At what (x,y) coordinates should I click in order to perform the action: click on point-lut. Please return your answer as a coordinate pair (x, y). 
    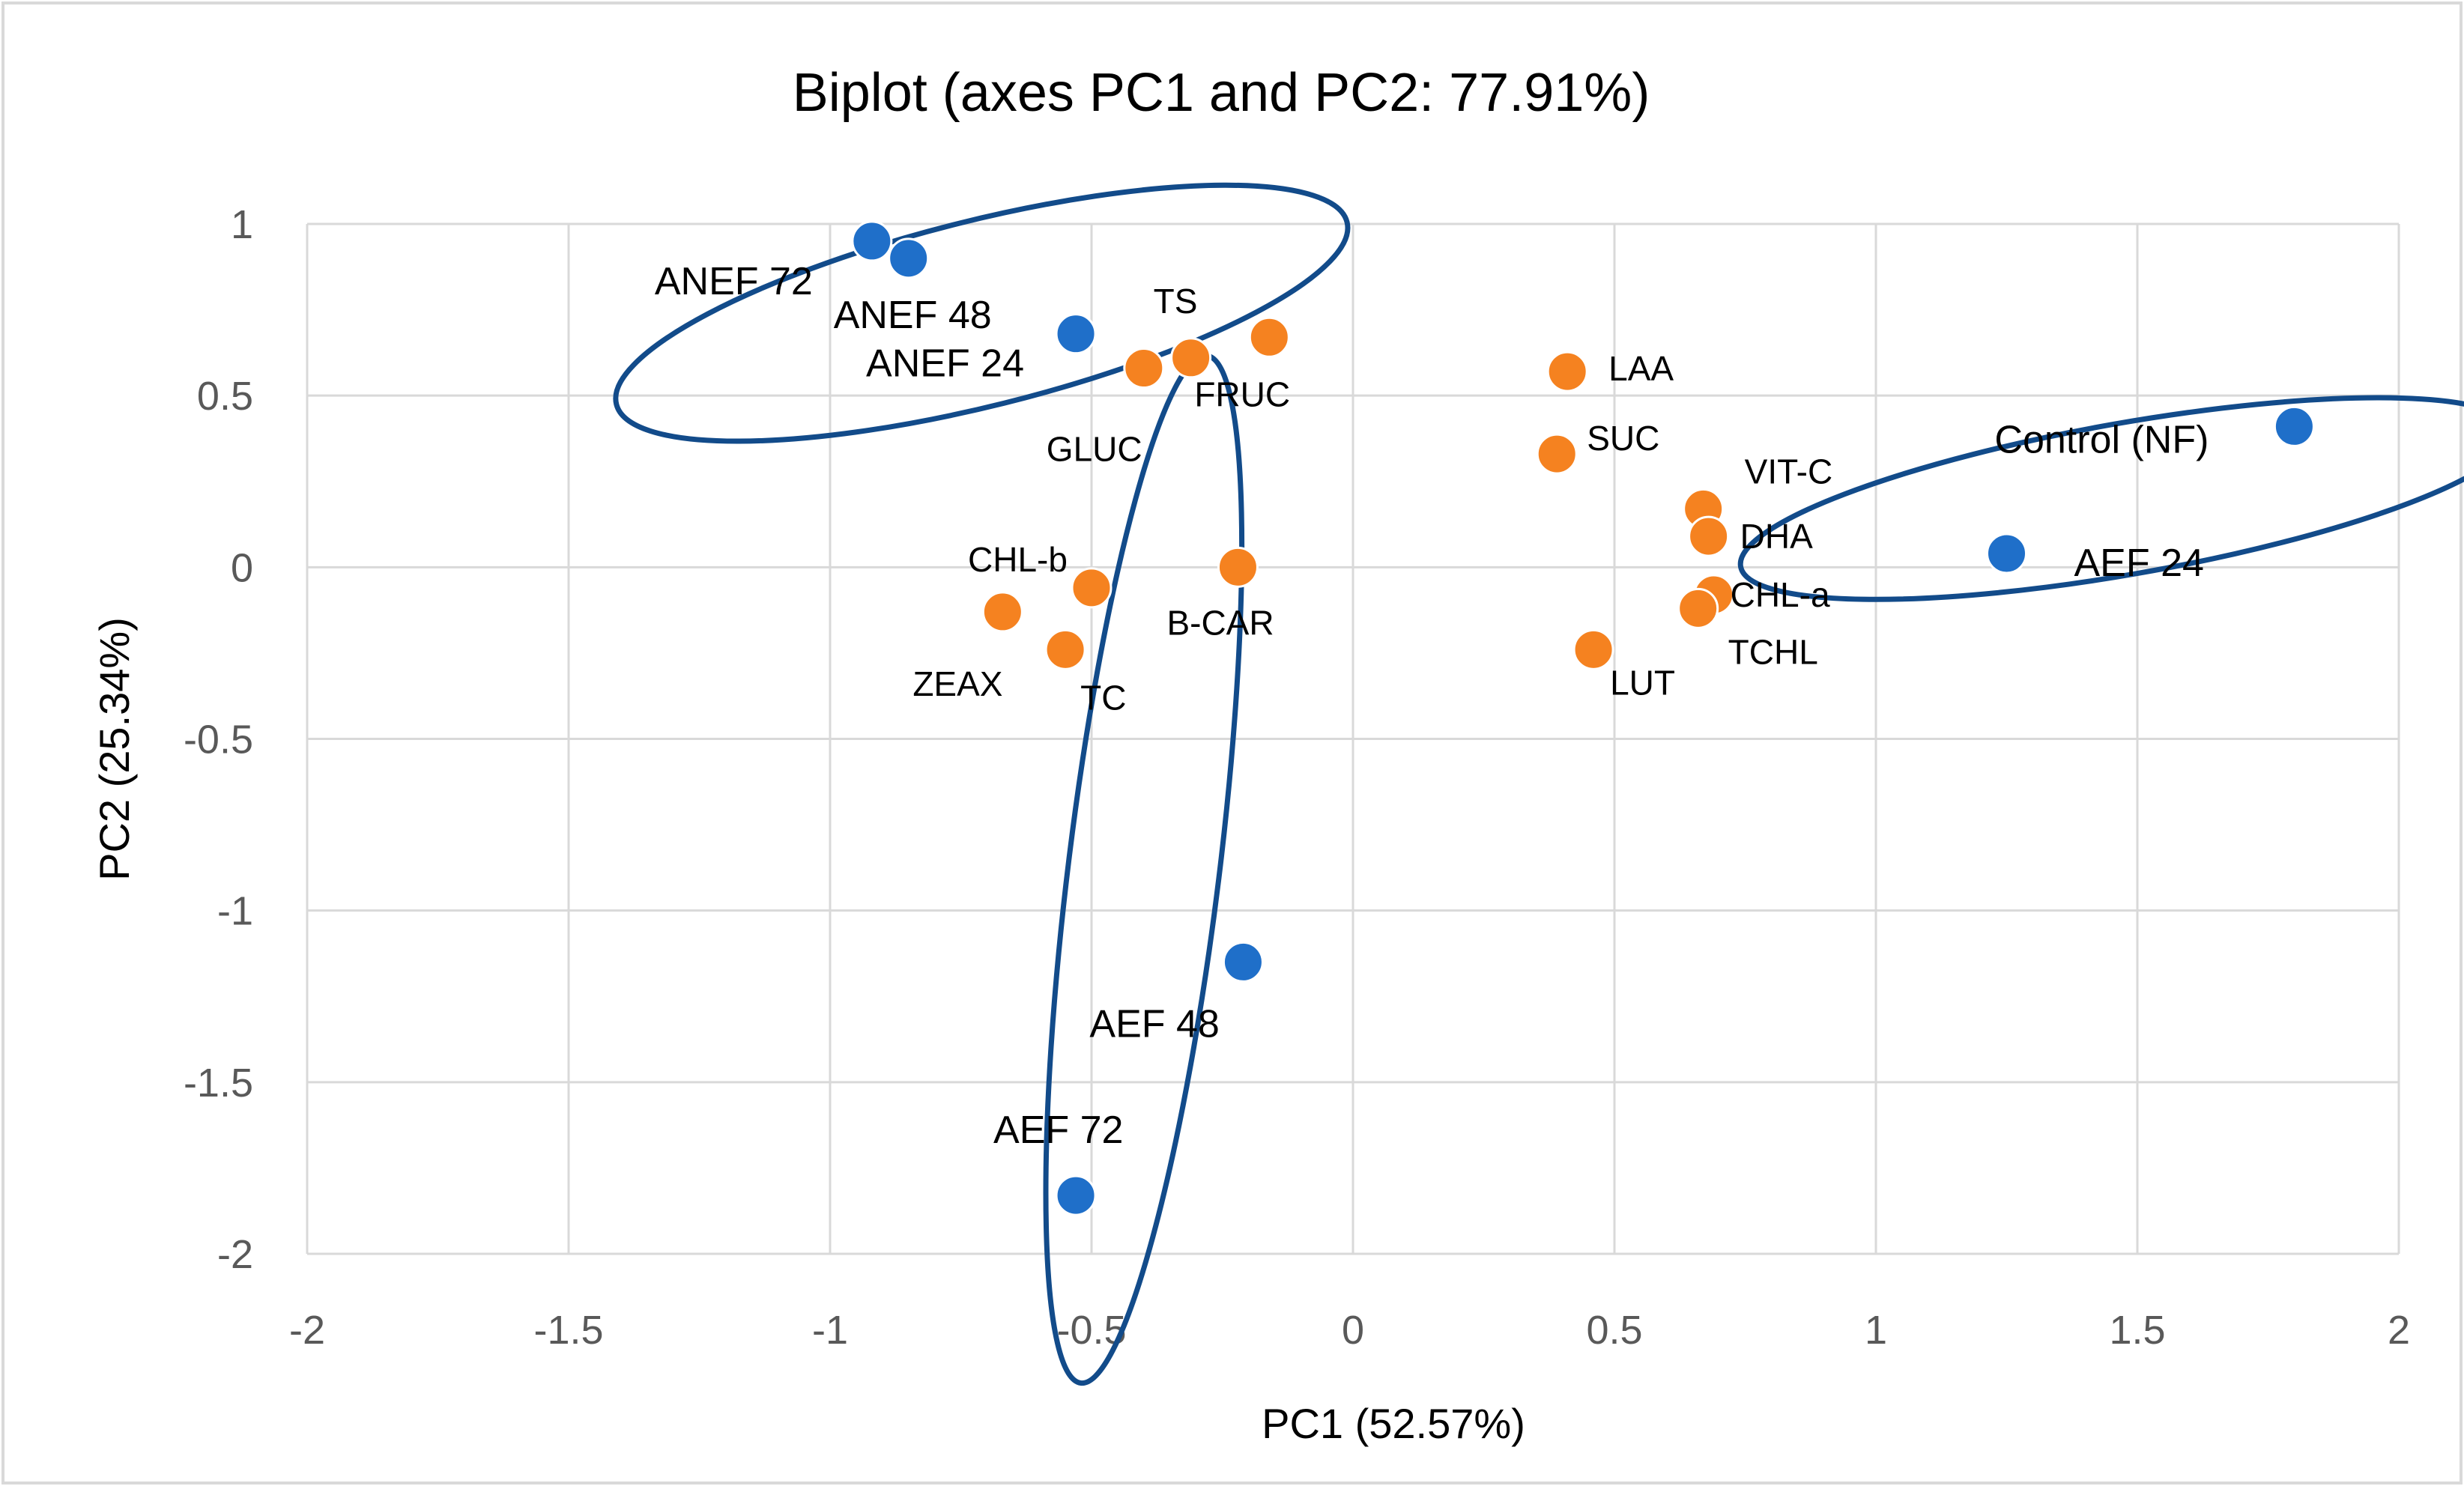
    Looking at the image, I should click on (1593, 649).